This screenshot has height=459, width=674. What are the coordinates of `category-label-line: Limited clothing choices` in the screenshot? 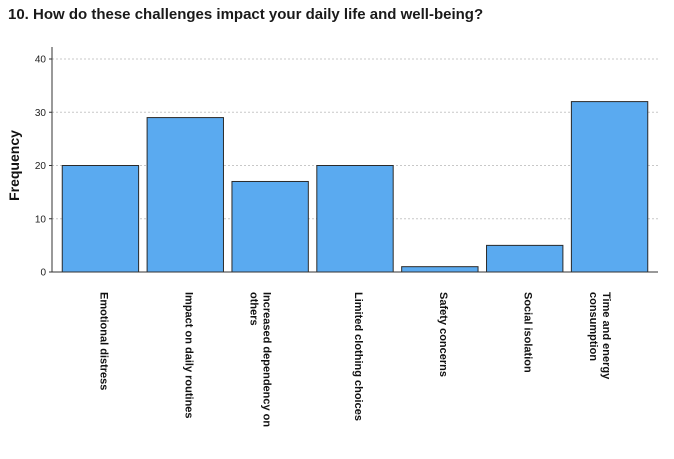 It's located at (358, 356).